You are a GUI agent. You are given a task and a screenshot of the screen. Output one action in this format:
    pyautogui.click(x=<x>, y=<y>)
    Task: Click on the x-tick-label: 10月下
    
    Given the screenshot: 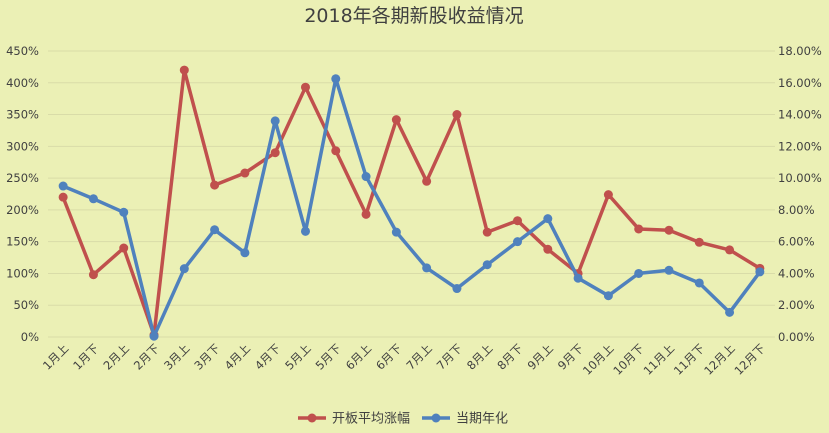 What is the action you would take?
    pyautogui.click(x=628, y=359)
    